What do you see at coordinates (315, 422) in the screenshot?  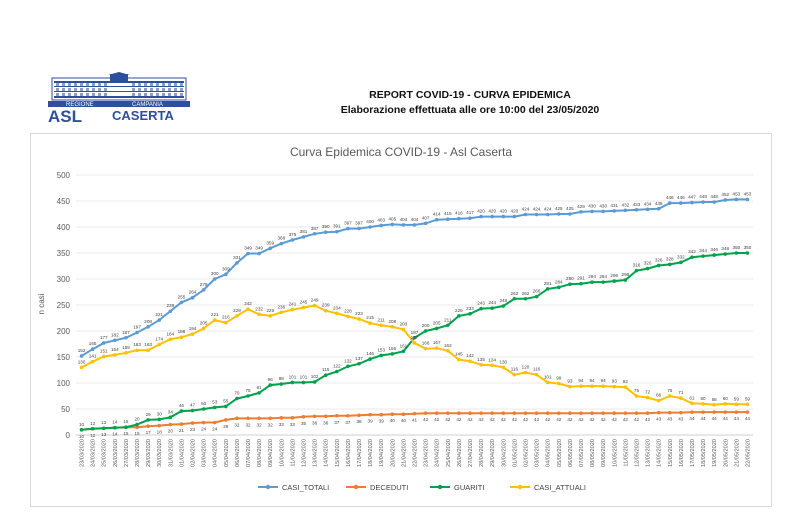 I see `data-label: 36` at bounding box center [315, 422].